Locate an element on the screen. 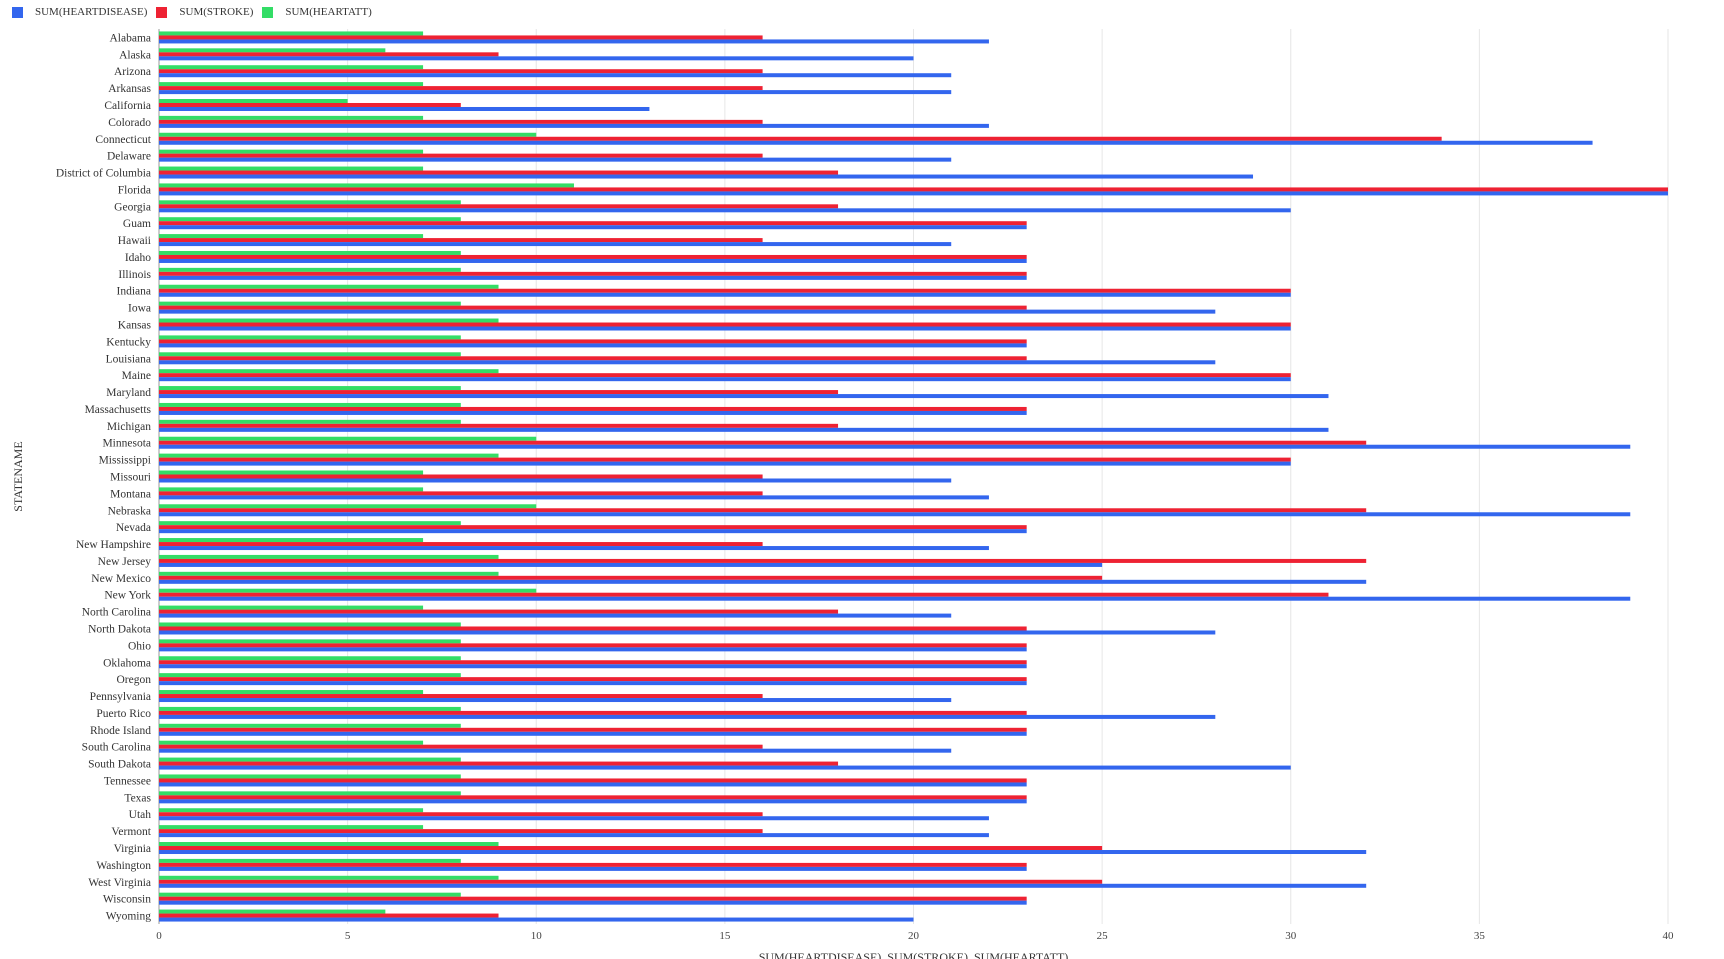 This screenshot has width=1724, height=959. bar-sum-heartatt--delaware is located at coordinates (291, 151).